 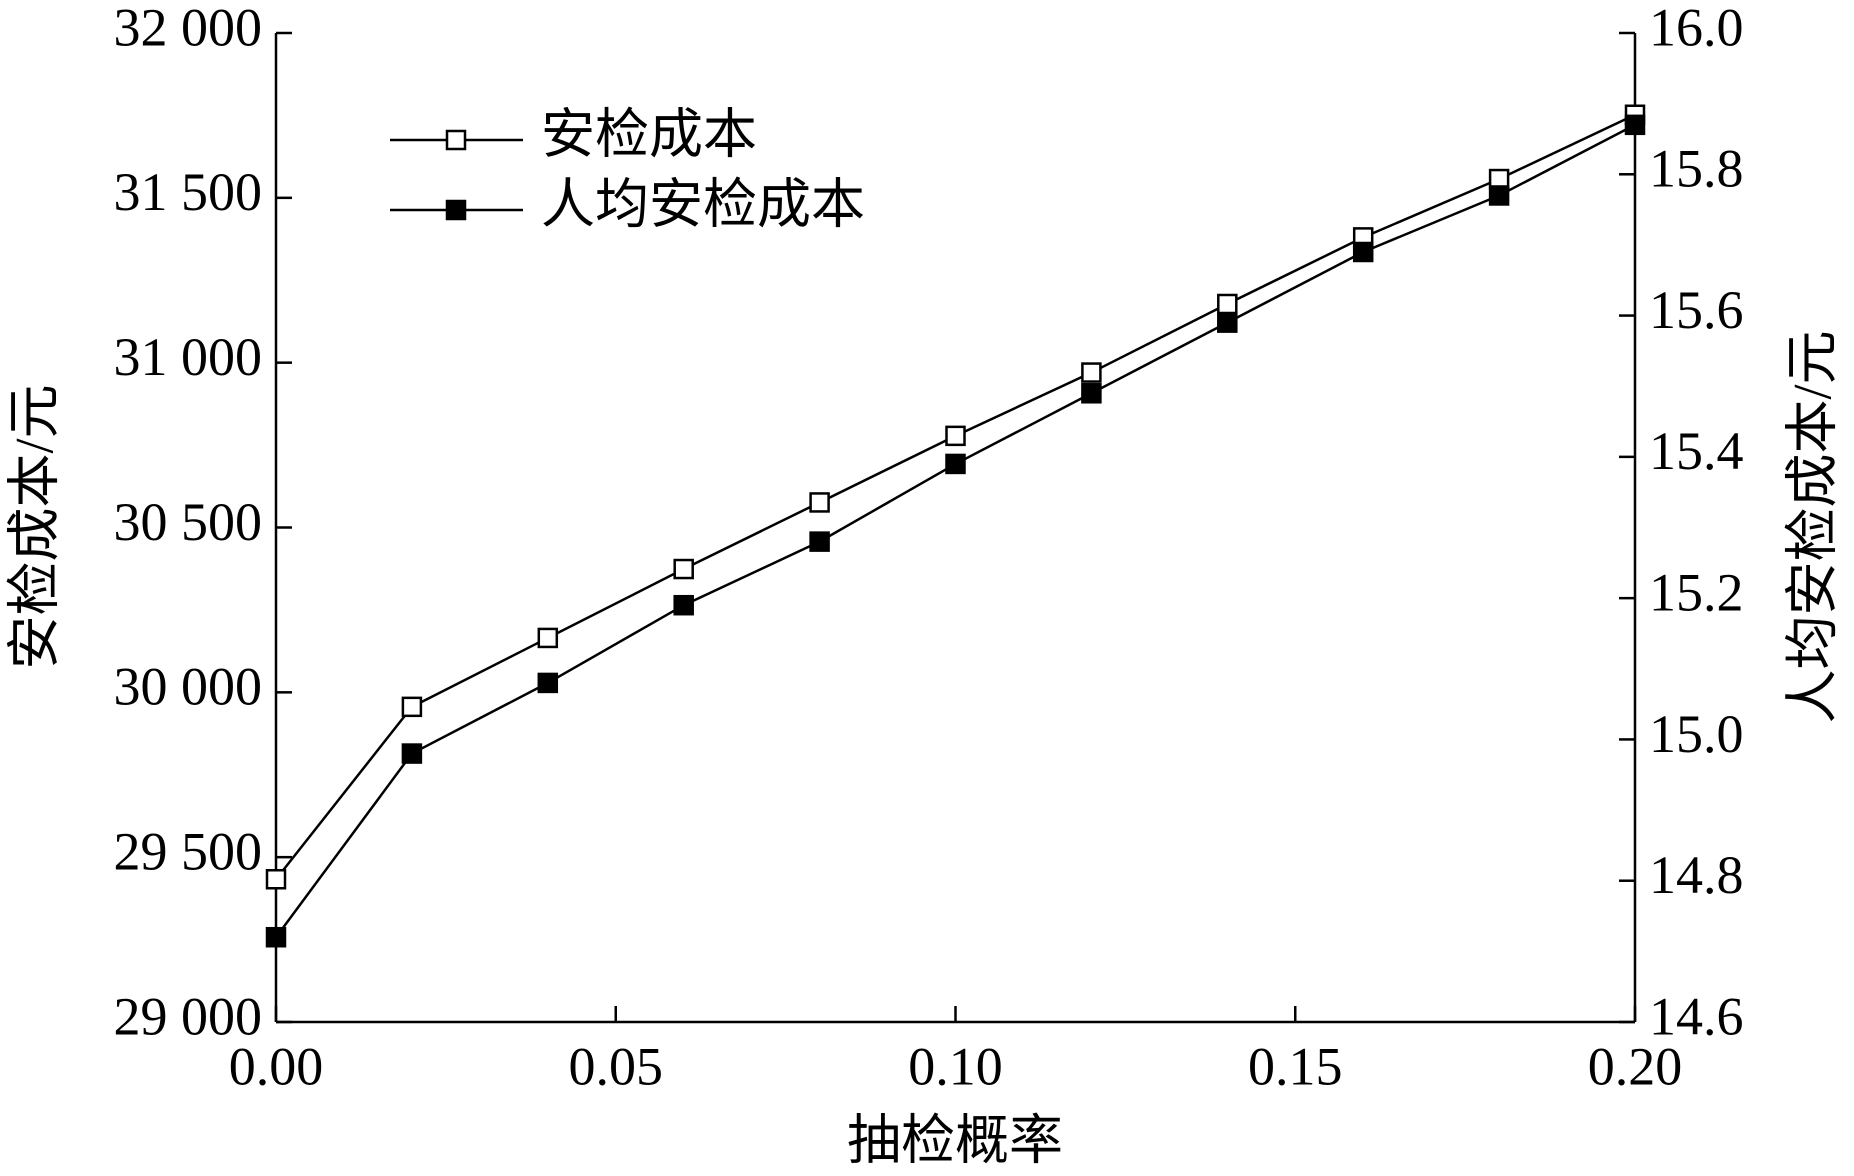 I want to click on legend-label: 人均安检成本, so click(x=703, y=204).